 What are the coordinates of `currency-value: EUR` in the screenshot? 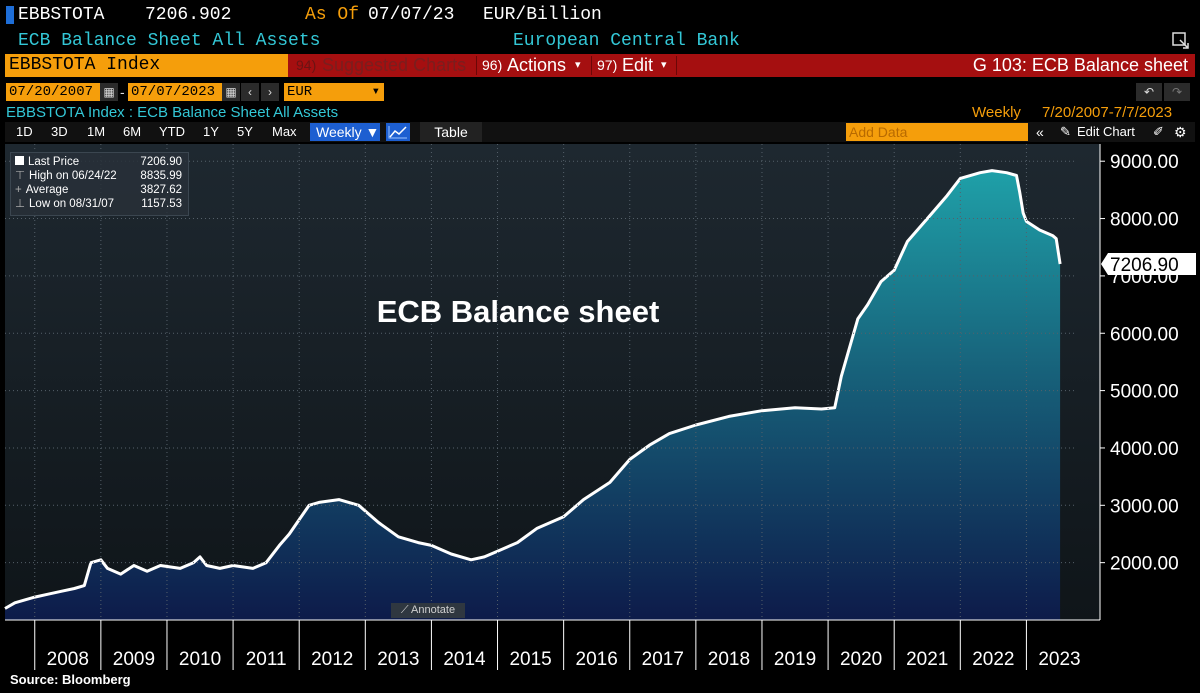 It's located at (300, 92).